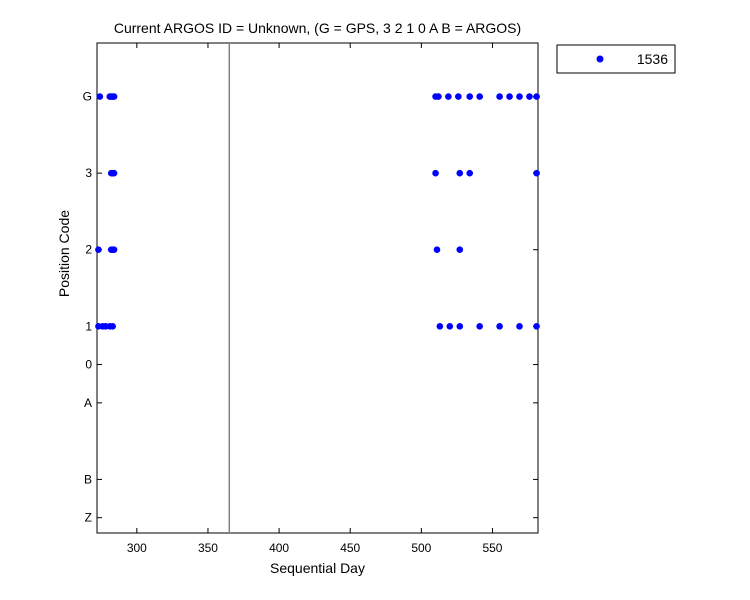 The height and width of the screenshot is (600, 750). What do you see at coordinates (88, 173) in the screenshot?
I see `y-tick-label: 3` at bounding box center [88, 173].